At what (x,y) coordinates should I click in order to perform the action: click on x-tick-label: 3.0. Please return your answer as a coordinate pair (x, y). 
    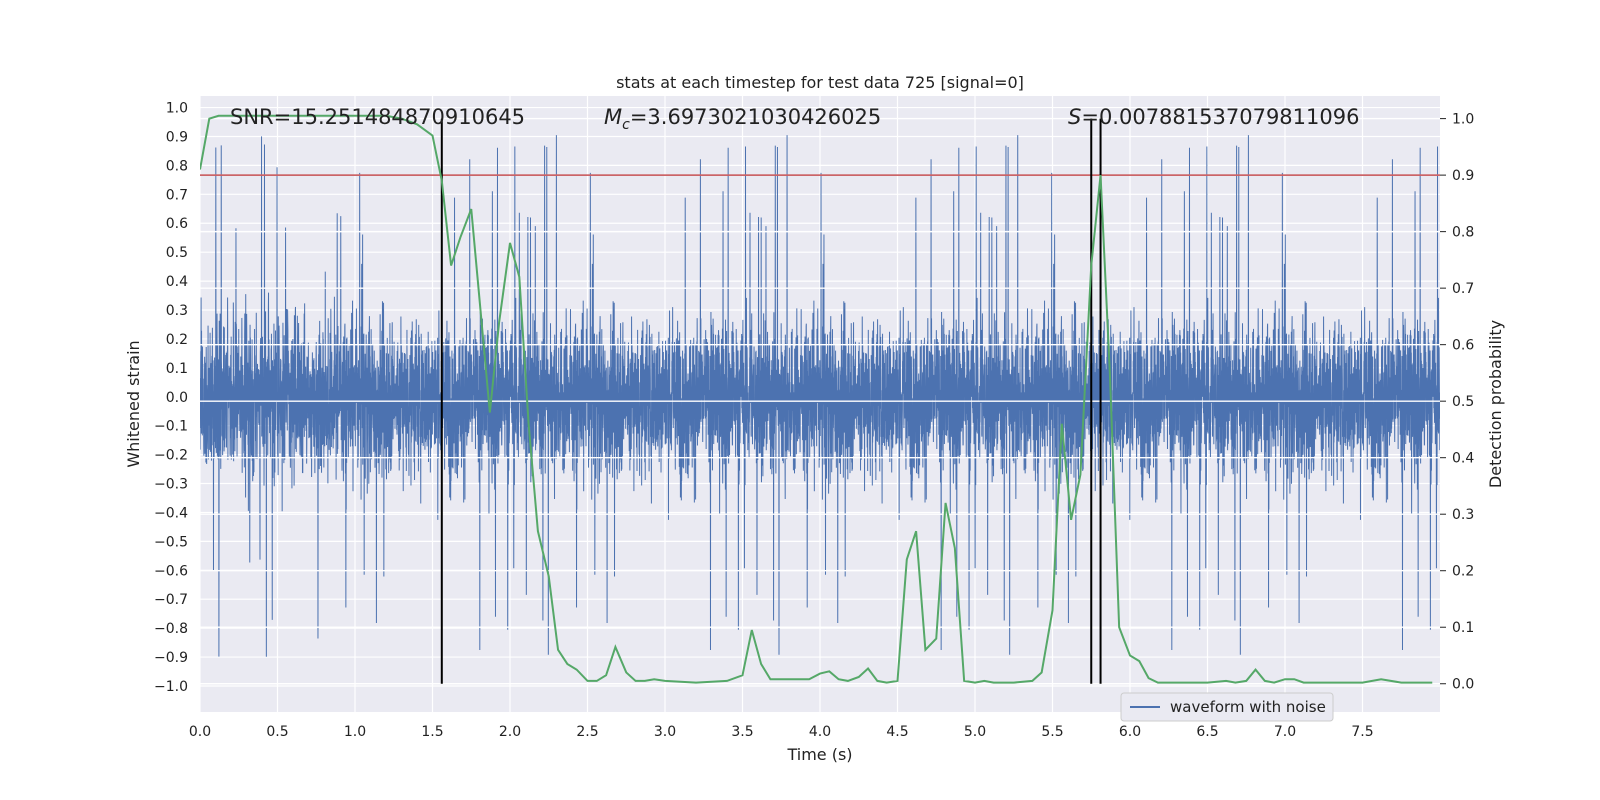
    Looking at the image, I should click on (665, 732).